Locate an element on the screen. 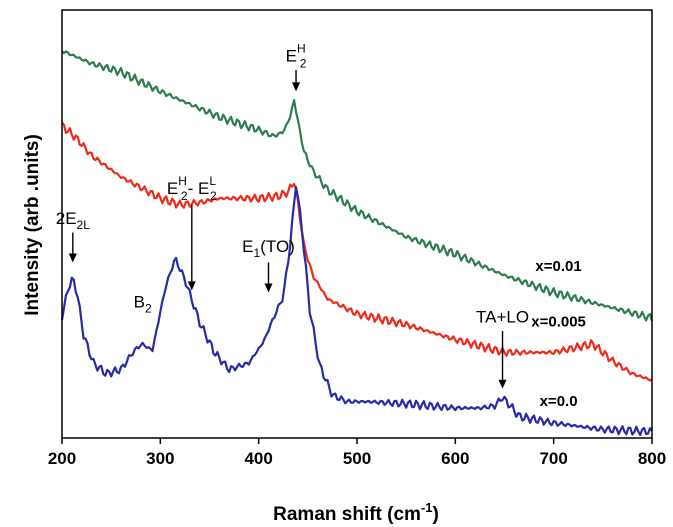 Image resolution: width=673 pixels, height=527 pixels. annotation-label: E1(TO) is located at coordinates (268, 248).